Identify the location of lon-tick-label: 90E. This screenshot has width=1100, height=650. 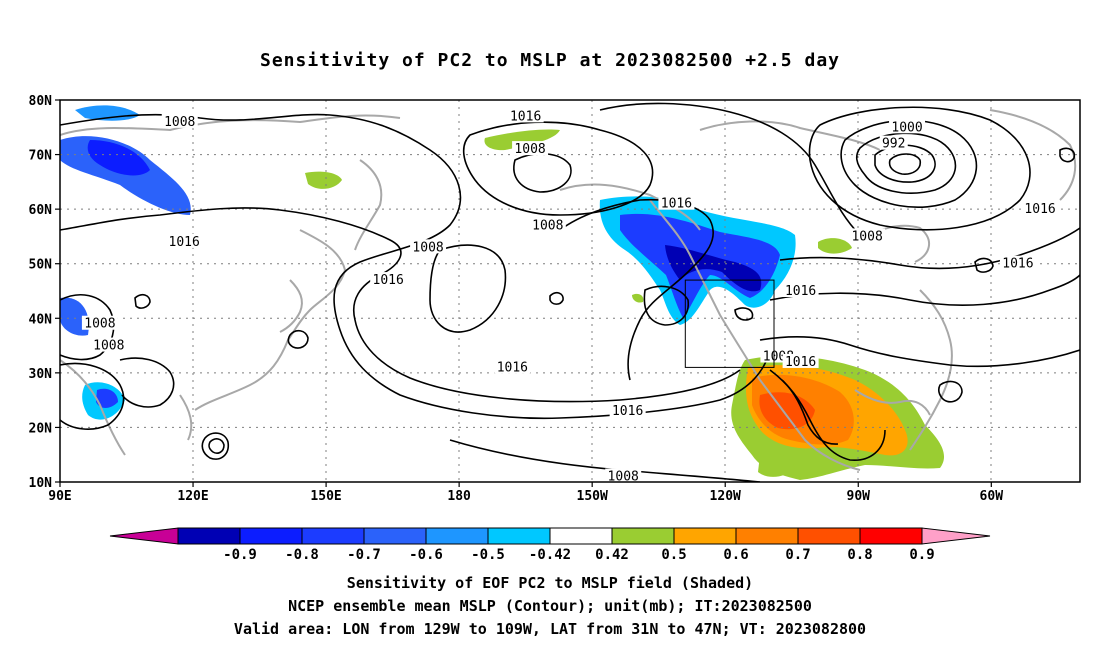
(59, 496).